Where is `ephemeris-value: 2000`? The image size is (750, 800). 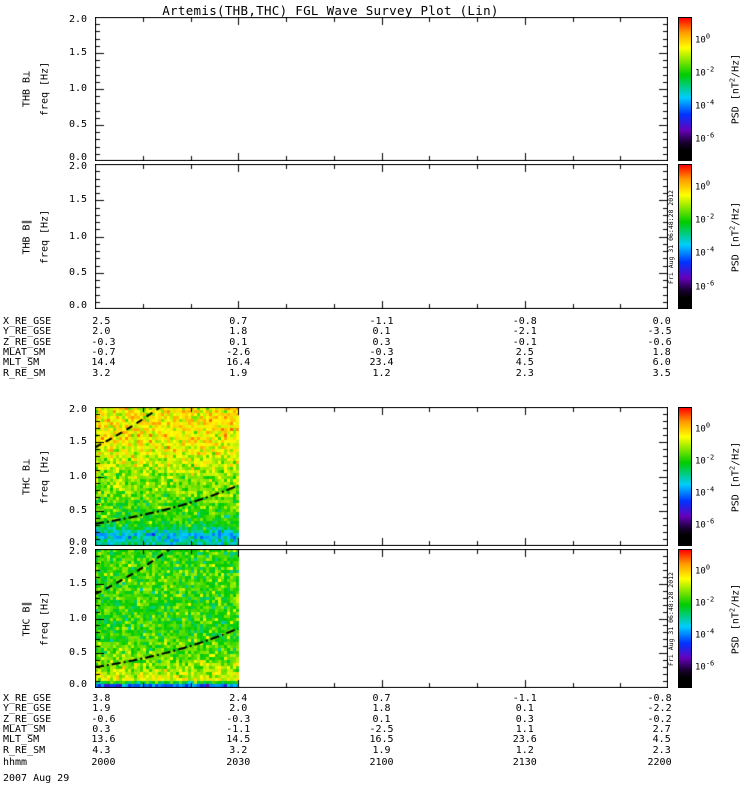
ephemeris-value: 2000 is located at coordinates (103, 762).